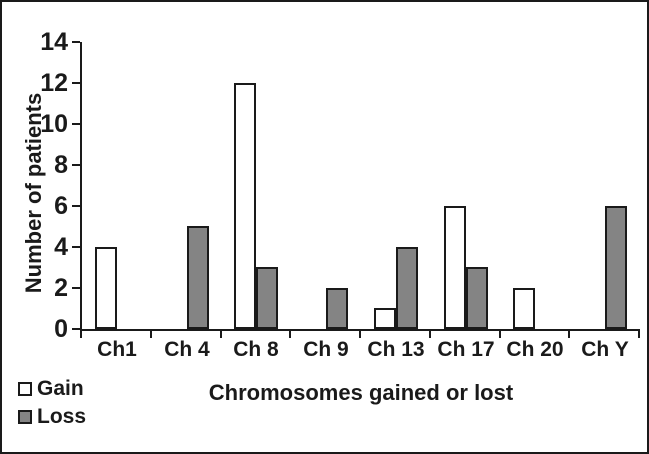 The width and height of the screenshot is (649, 454). Describe the element at coordinates (535, 349) in the screenshot. I see `x-axis-label-ch20: Ch 20` at that location.